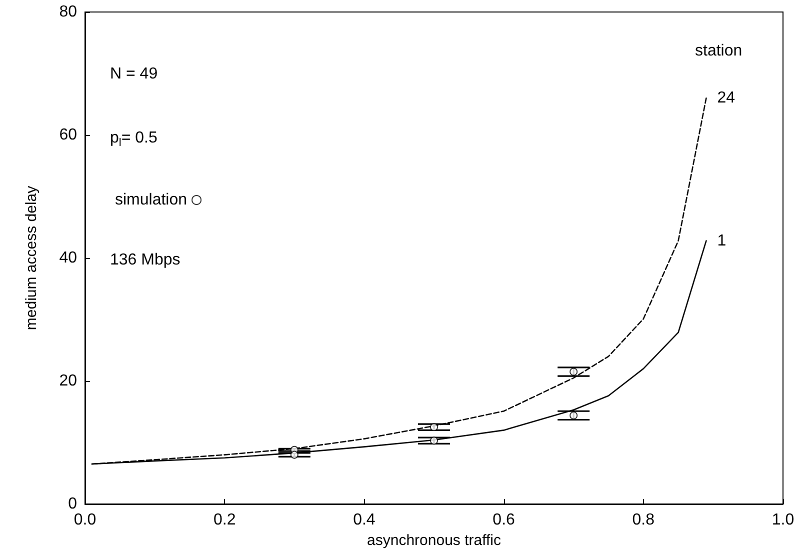 The image size is (799, 558). I want to click on x-tick-label: 0.4, so click(364, 520).